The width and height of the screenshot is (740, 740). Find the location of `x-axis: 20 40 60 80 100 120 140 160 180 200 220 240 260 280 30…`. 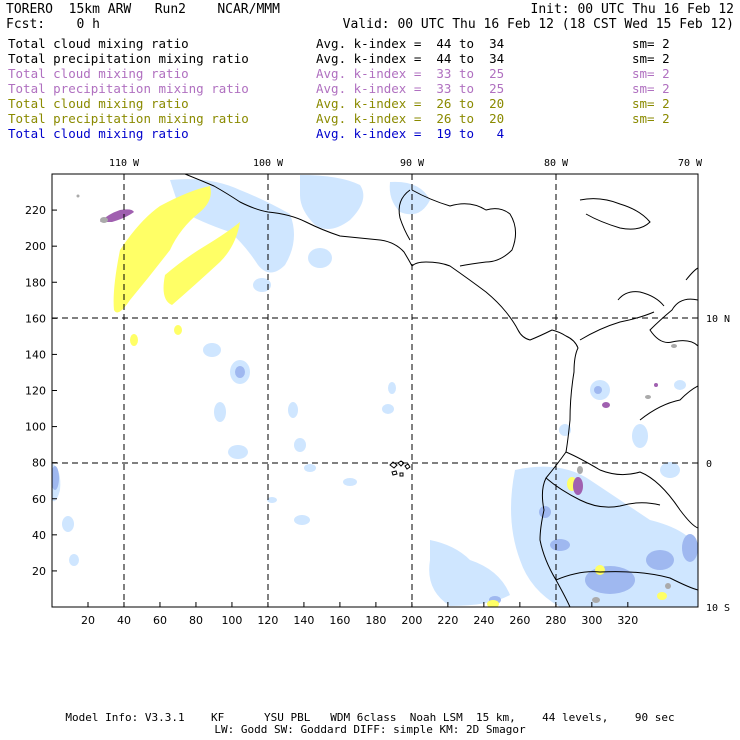

x-axis: 20 40 60 80 100 120 140 160 180 200 220 240 260 280 30… is located at coordinates (359, 614).